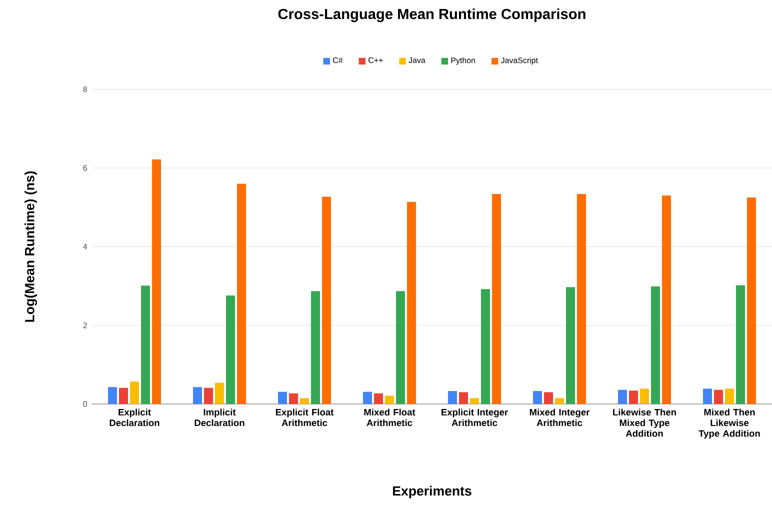 The height and width of the screenshot is (506, 772). Describe the element at coordinates (219, 417) in the screenshot. I see `x-tick-label: Implicit Declaration` at that location.